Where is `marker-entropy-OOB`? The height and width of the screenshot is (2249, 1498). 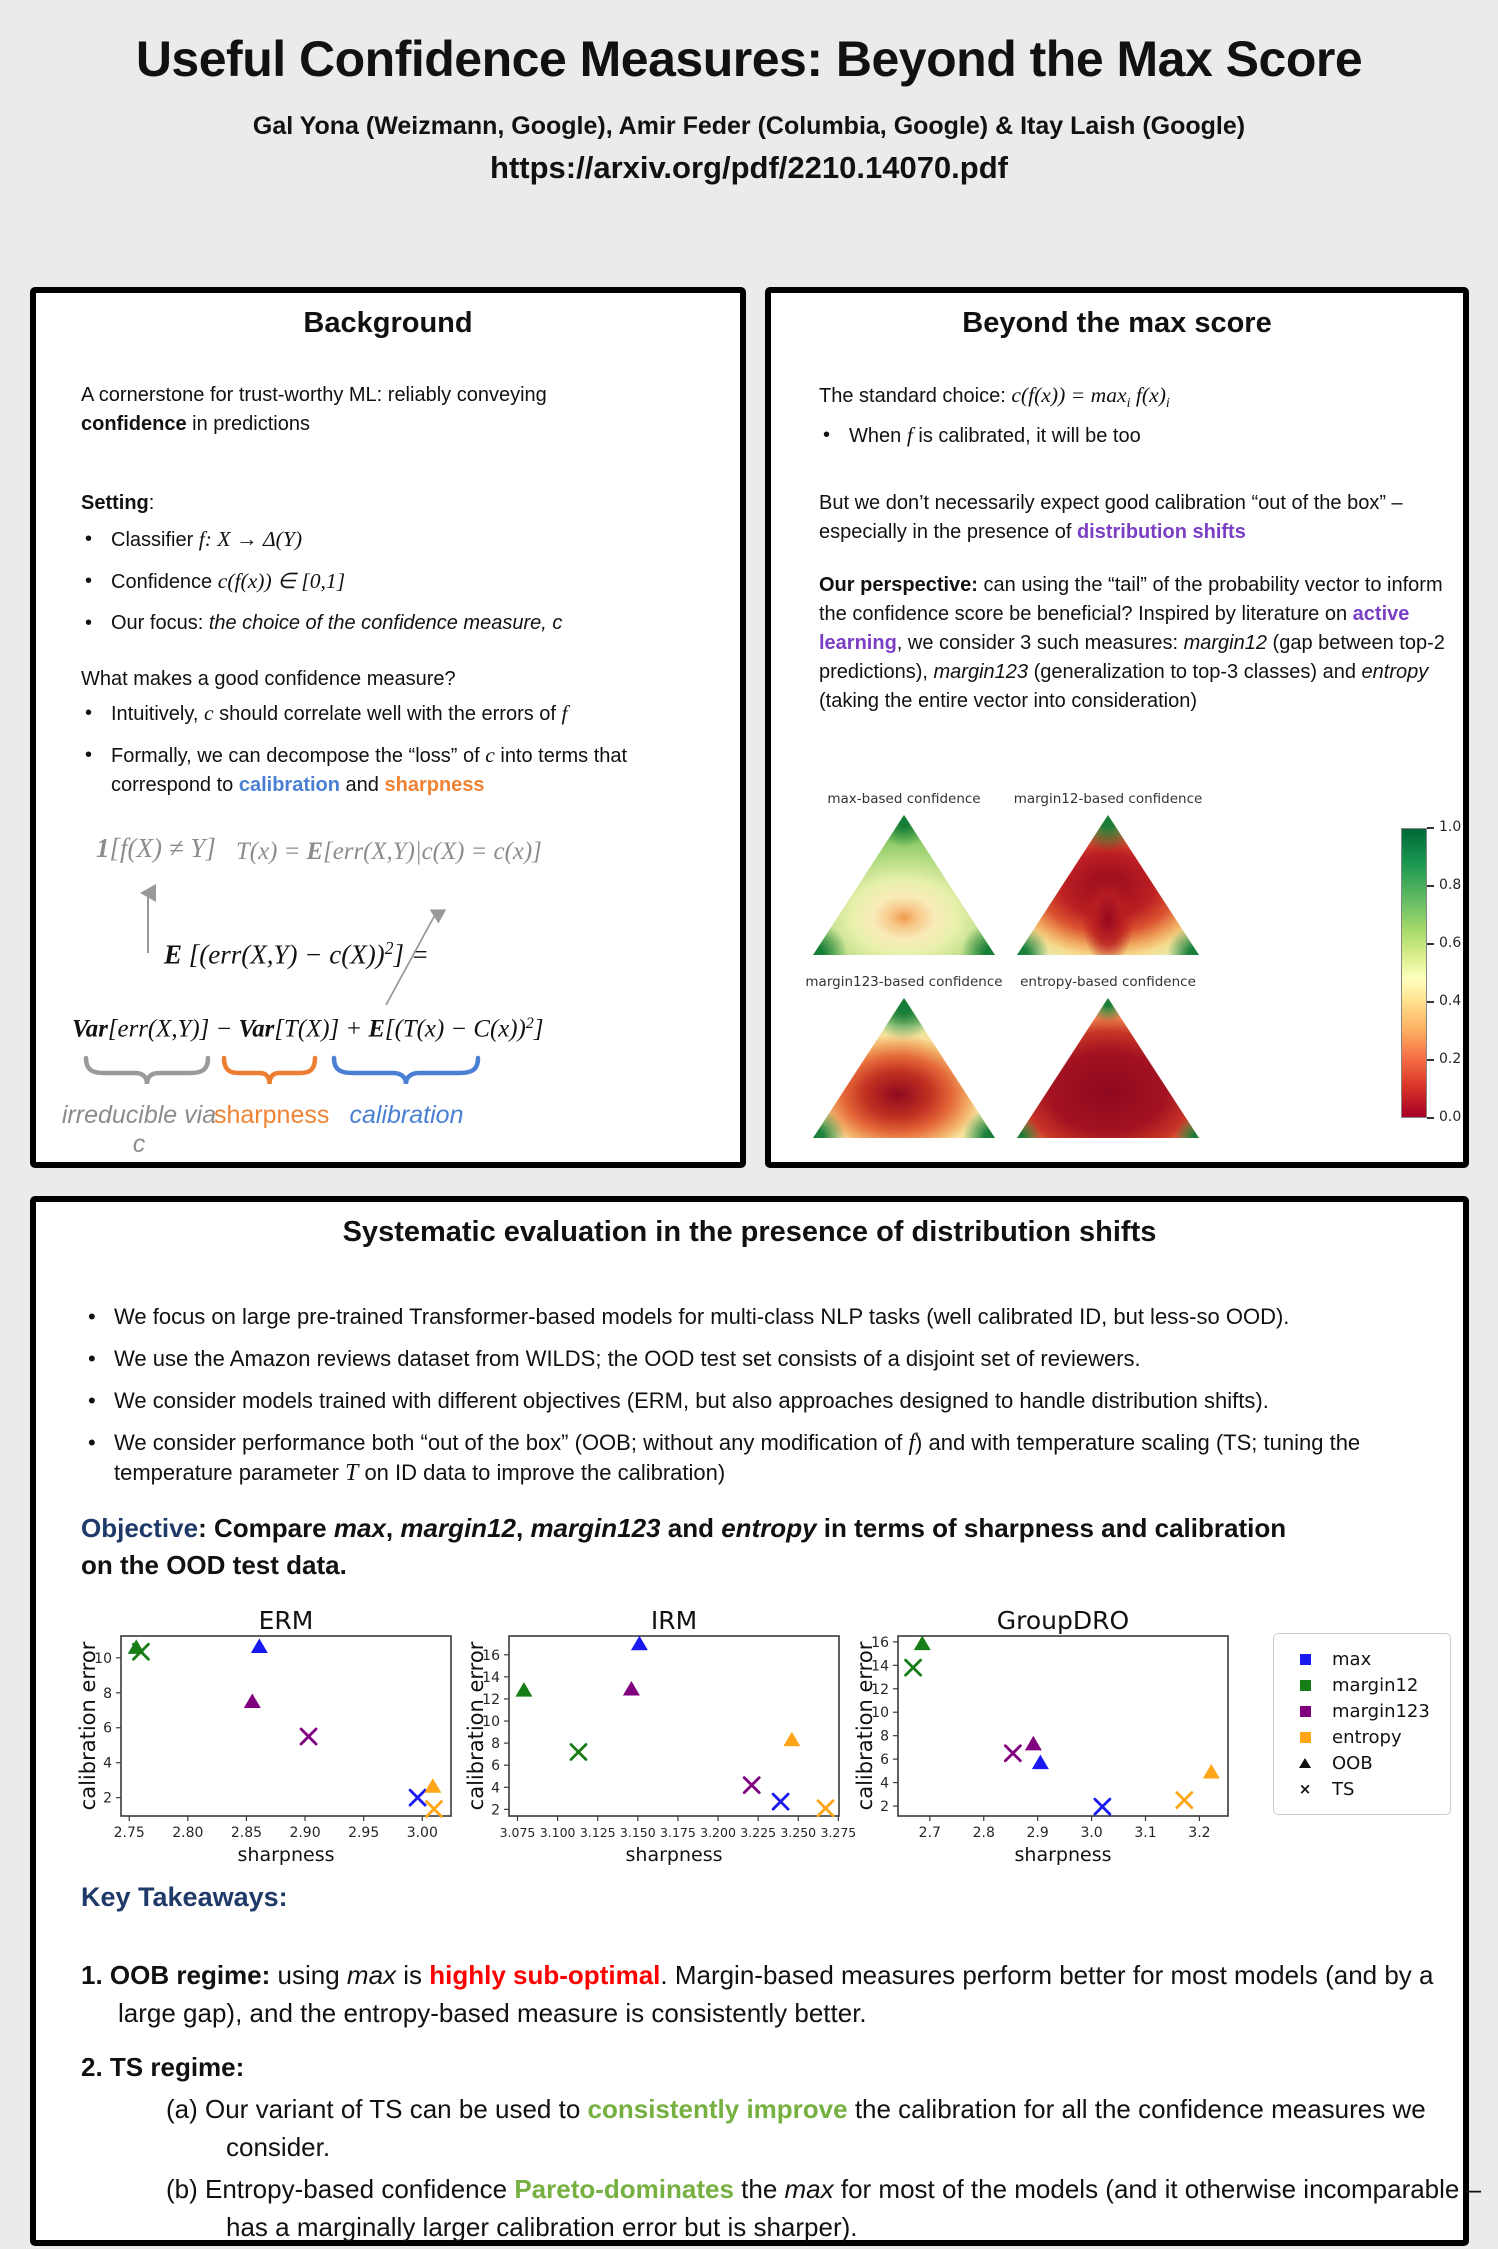 marker-entropy-OOB is located at coordinates (792, 1739).